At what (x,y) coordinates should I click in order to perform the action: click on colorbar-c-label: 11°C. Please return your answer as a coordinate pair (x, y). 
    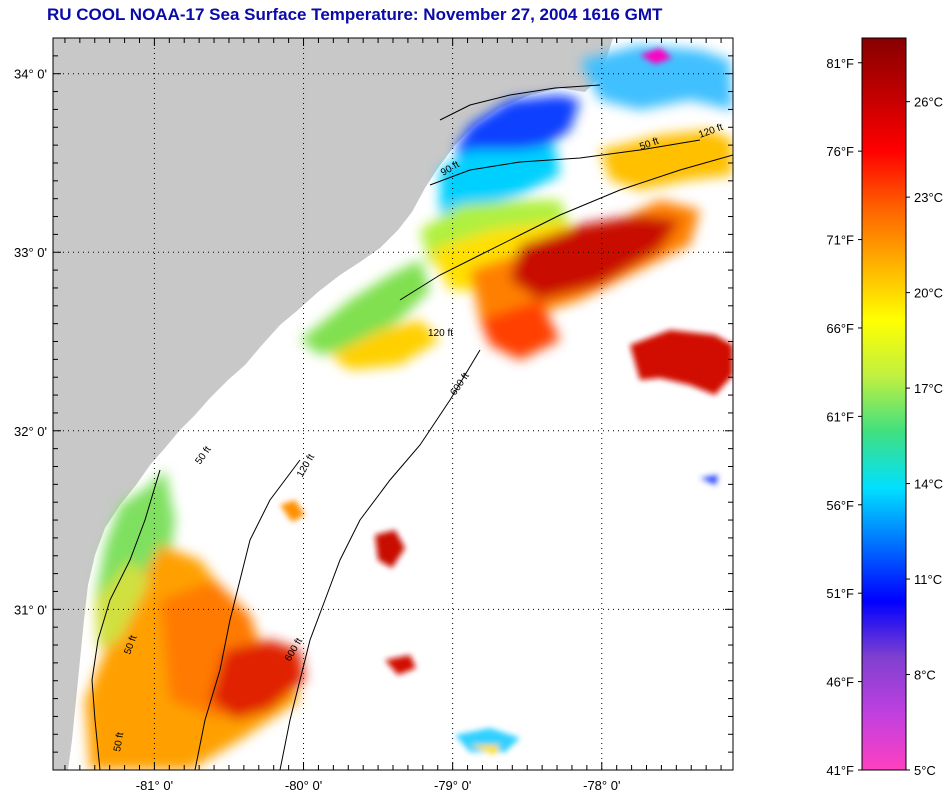
    Looking at the image, I should click on (928, 579).